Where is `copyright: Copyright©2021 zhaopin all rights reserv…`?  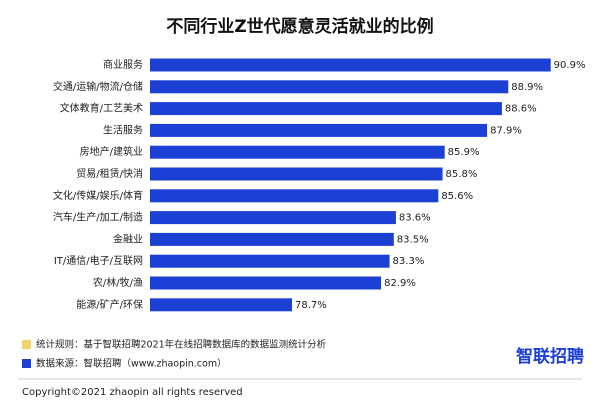
copyright: Copyright©2021 zhaopin all rights reserv… is located at coordinates (132, 392).